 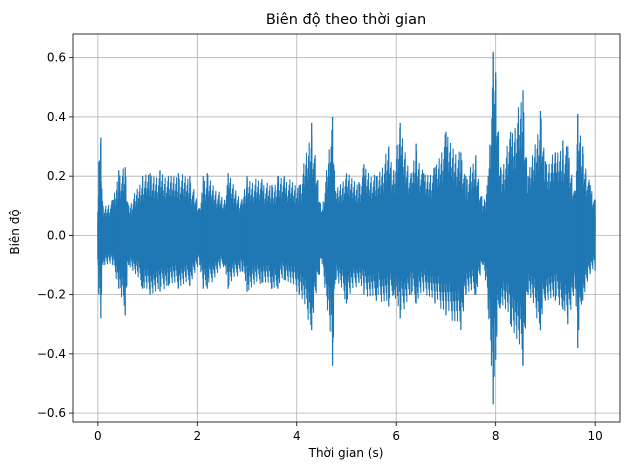 I want to click on chart-title: Biên độ theo thời gian, so click(x=346, y=20).